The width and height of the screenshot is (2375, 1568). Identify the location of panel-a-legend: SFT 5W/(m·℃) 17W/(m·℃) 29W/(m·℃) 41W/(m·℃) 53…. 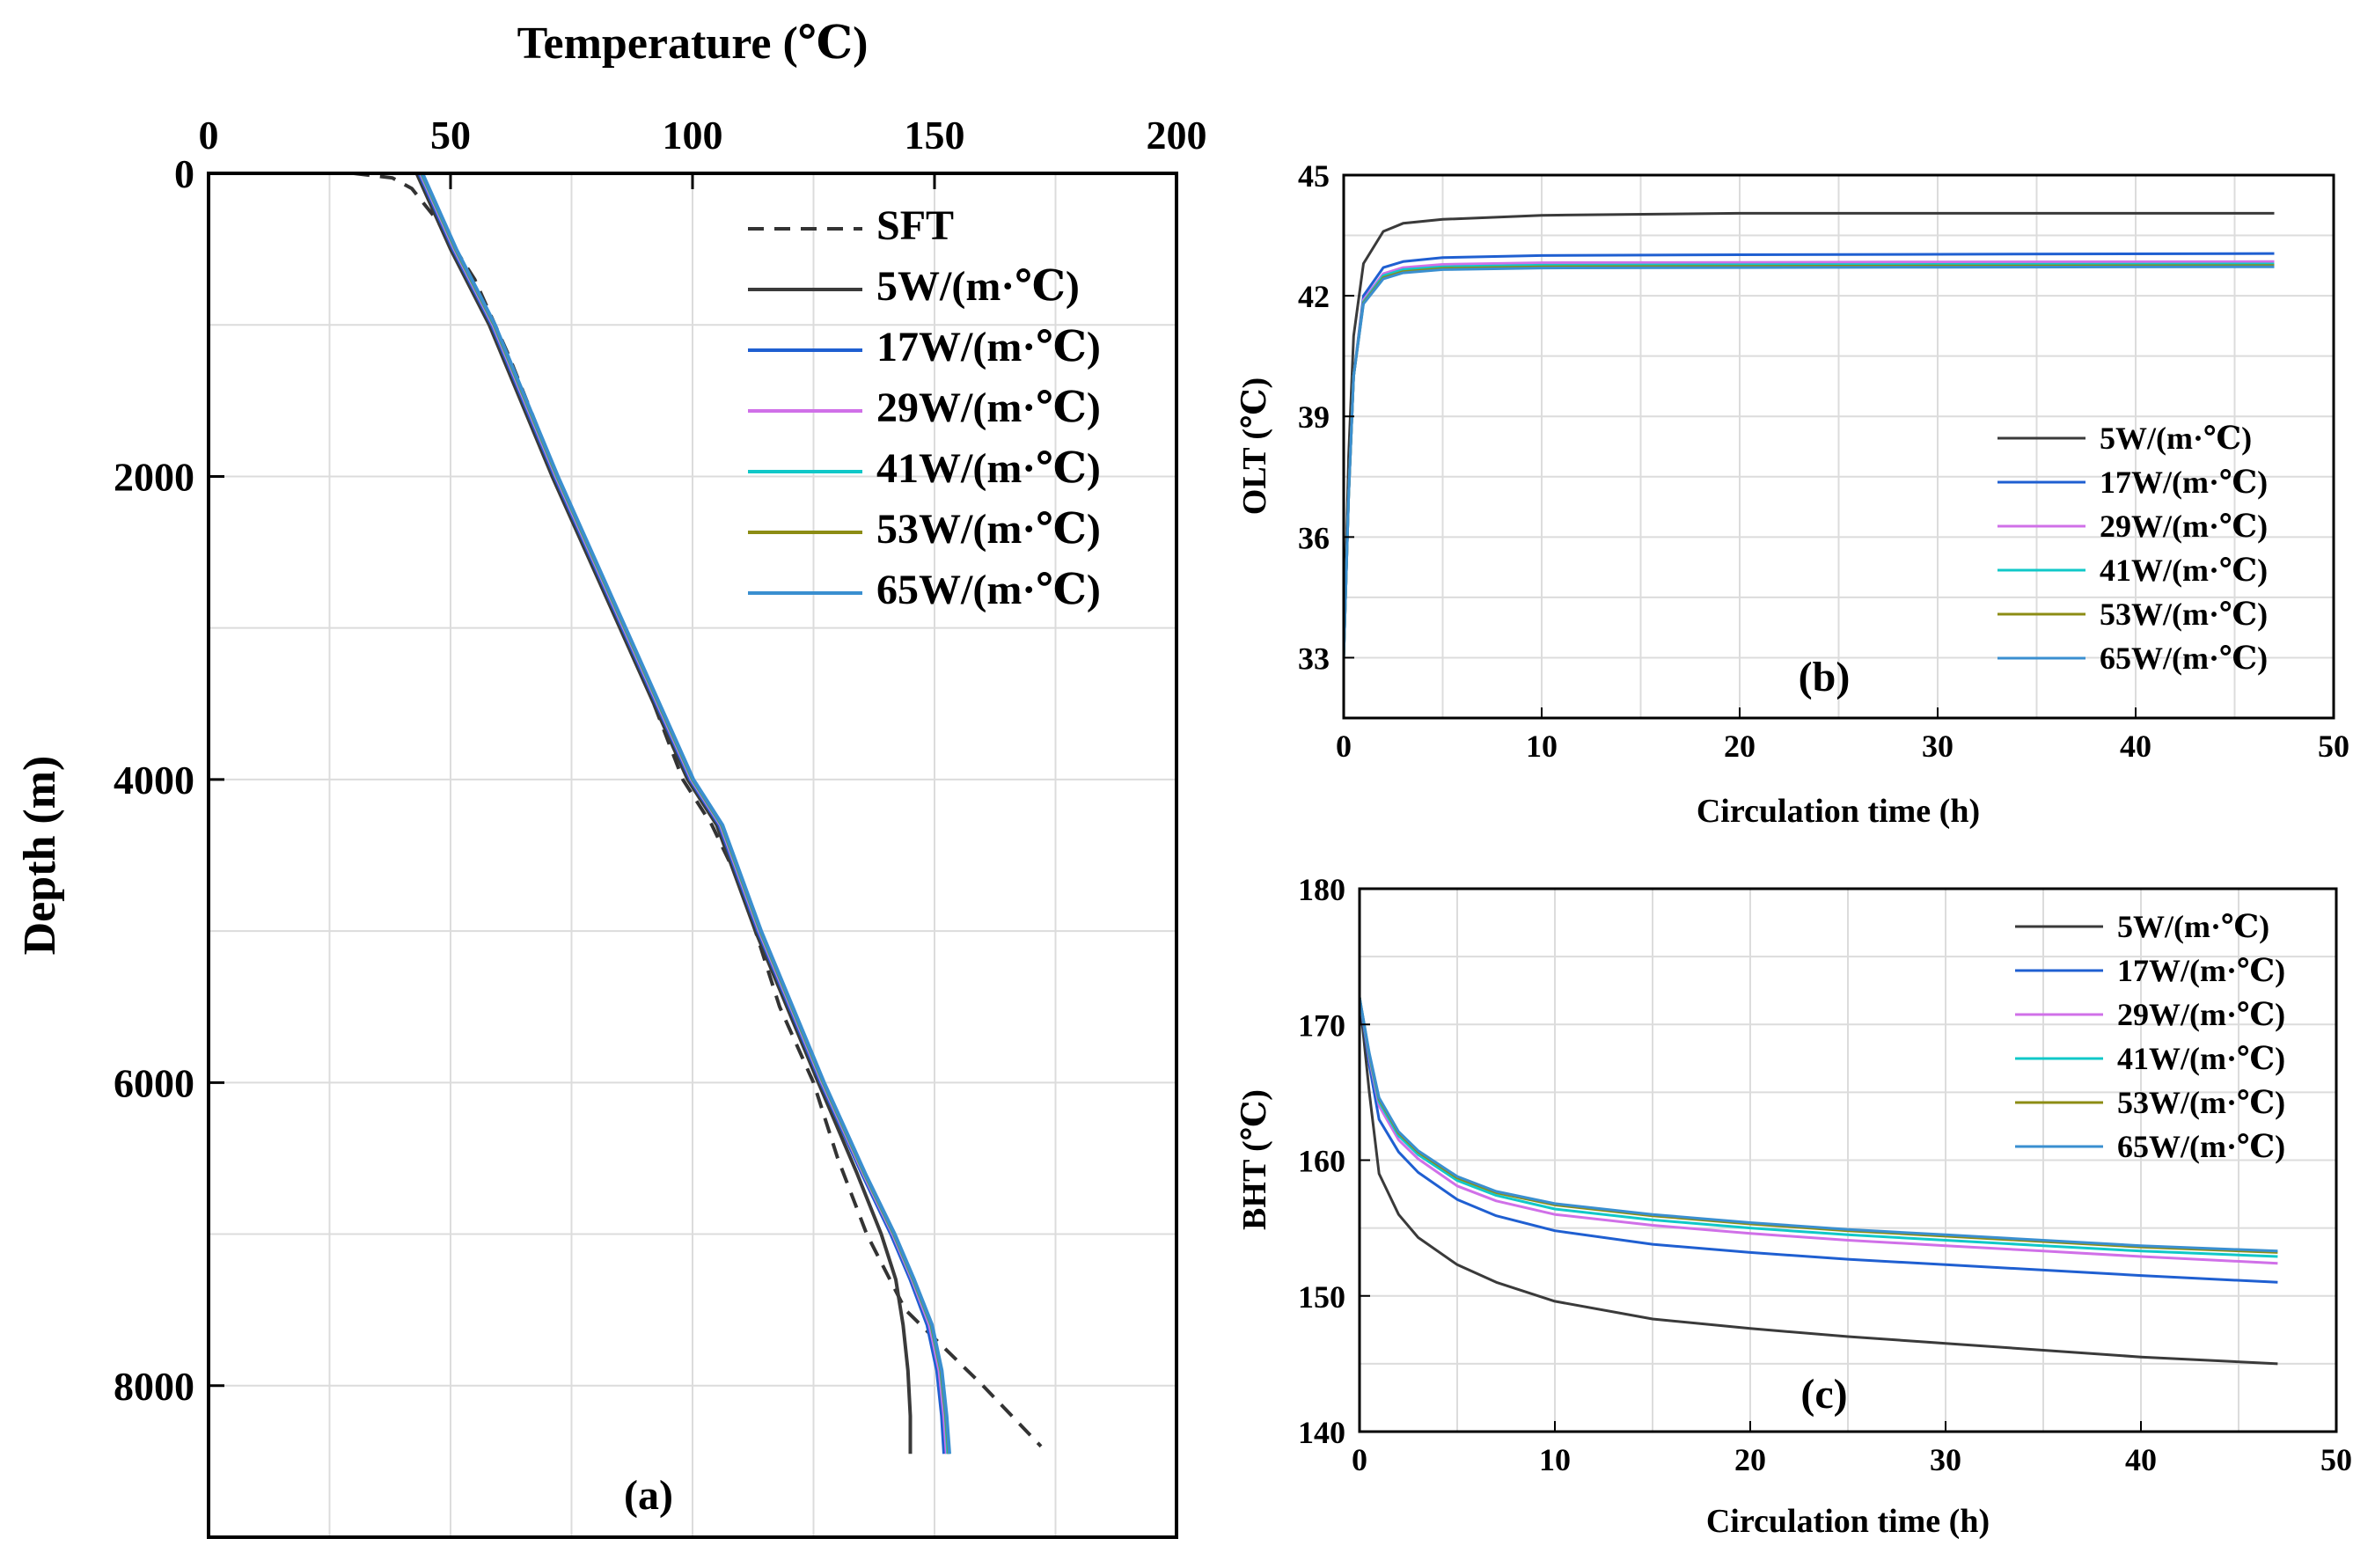
(925, 407).